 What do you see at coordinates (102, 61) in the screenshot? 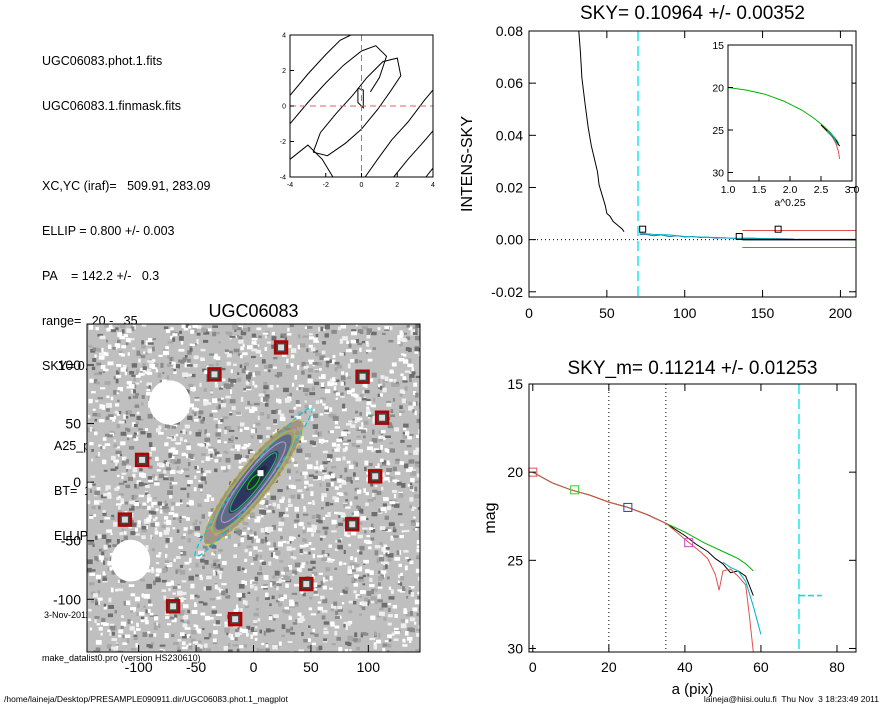
I see `info-line: UGC06083.phot.1.fits` at bounding box center [102, 61].